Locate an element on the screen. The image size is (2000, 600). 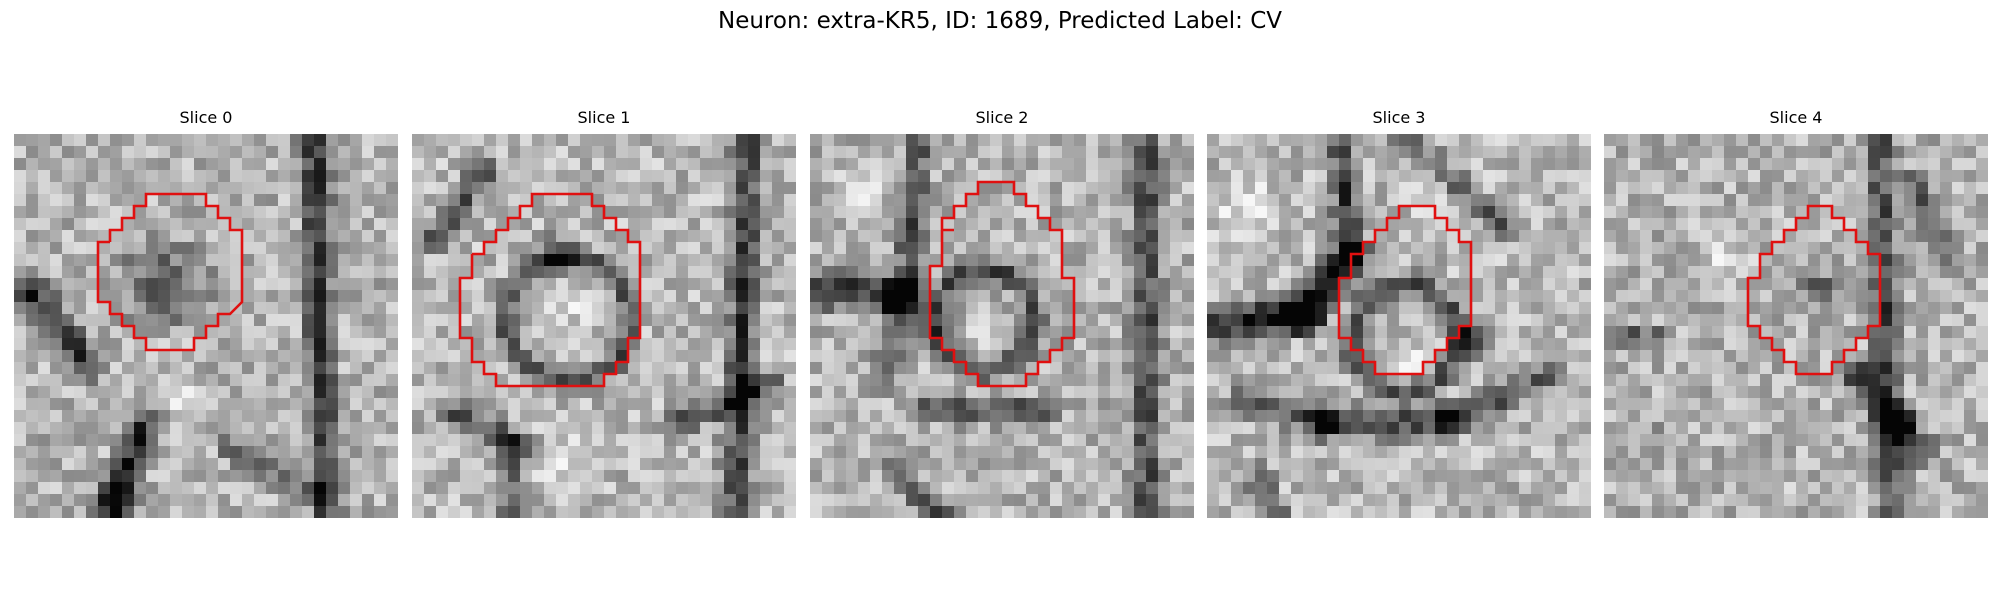
slice-2-canvas is located at coordinates (1002, 326).